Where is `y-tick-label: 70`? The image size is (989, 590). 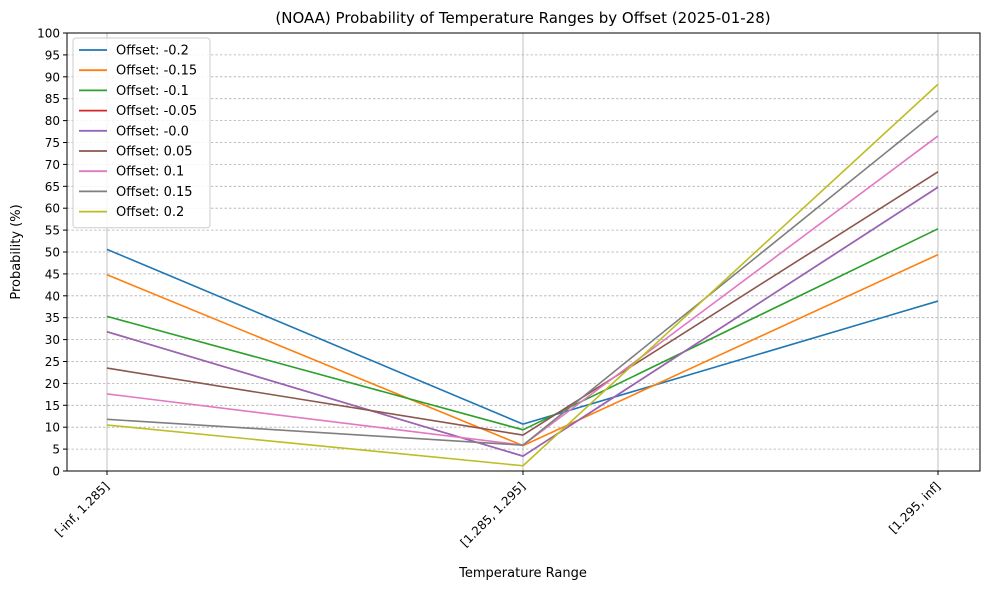
y-tick-label: 70 is located at coordinates (52, 165).